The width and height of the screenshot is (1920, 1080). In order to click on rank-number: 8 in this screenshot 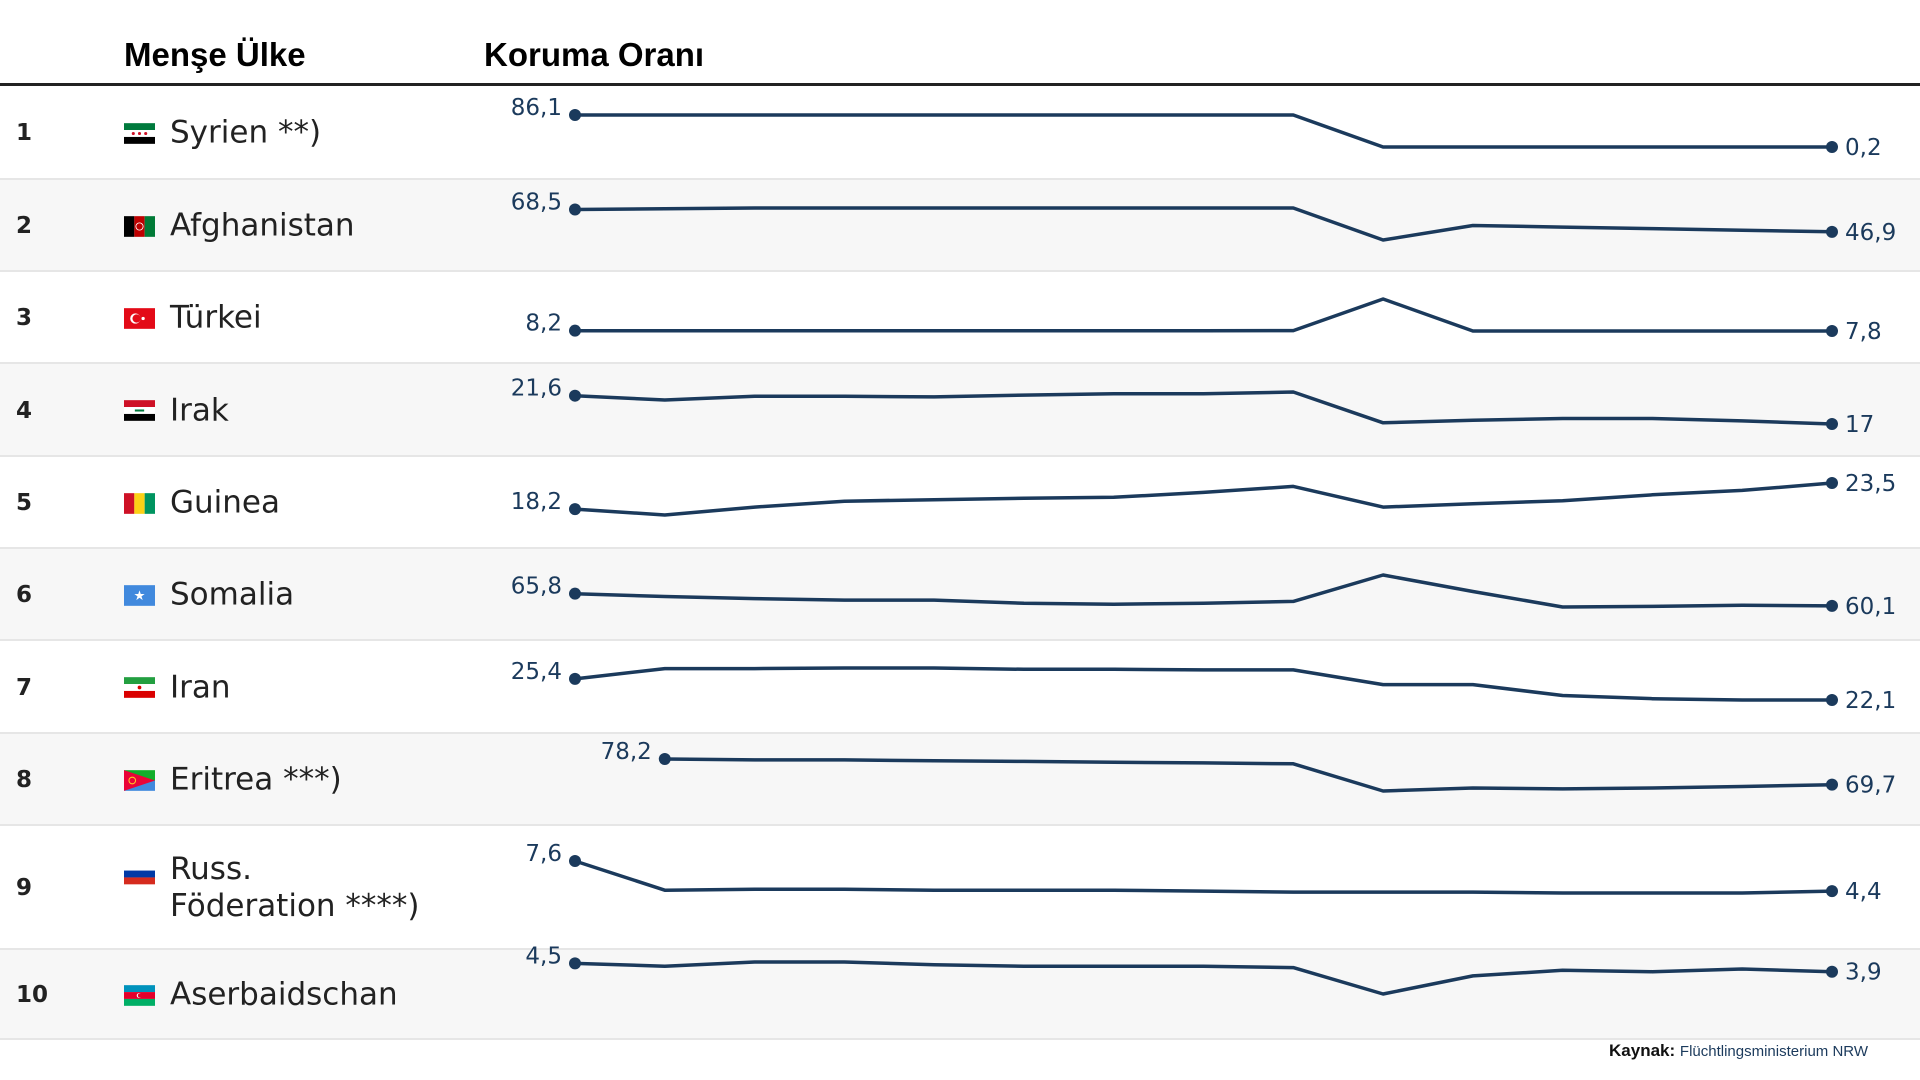, I will do `click(24, 780)`.